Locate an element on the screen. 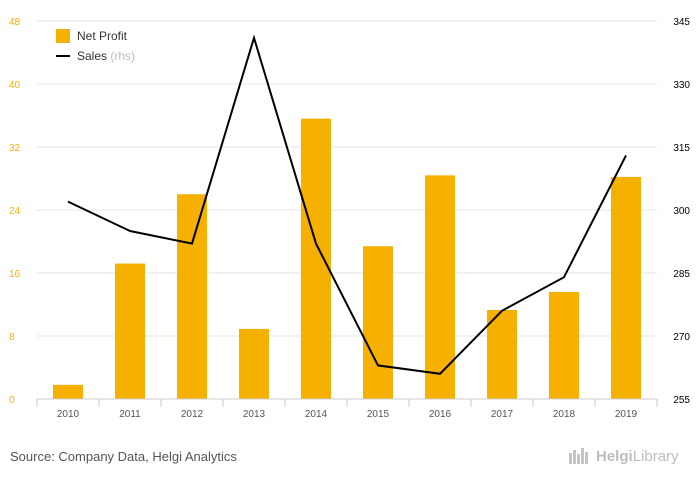 This screenshot has height=483, width=700. logo-text-helgi: Helgi is located at coordinates (614, 456).